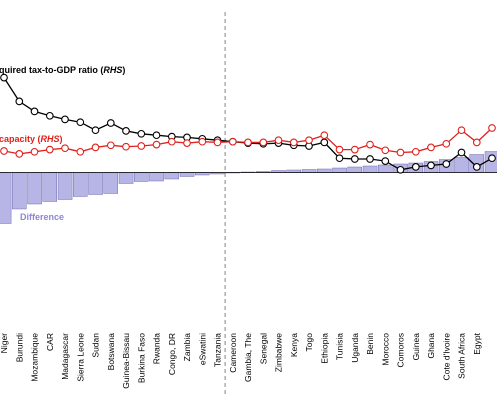 This screenshot has height=418, width=497. What do you see at coordinates (309, 342) in the screenshot?
I see `tick-label: Togo` at bounding box center [309, 342].